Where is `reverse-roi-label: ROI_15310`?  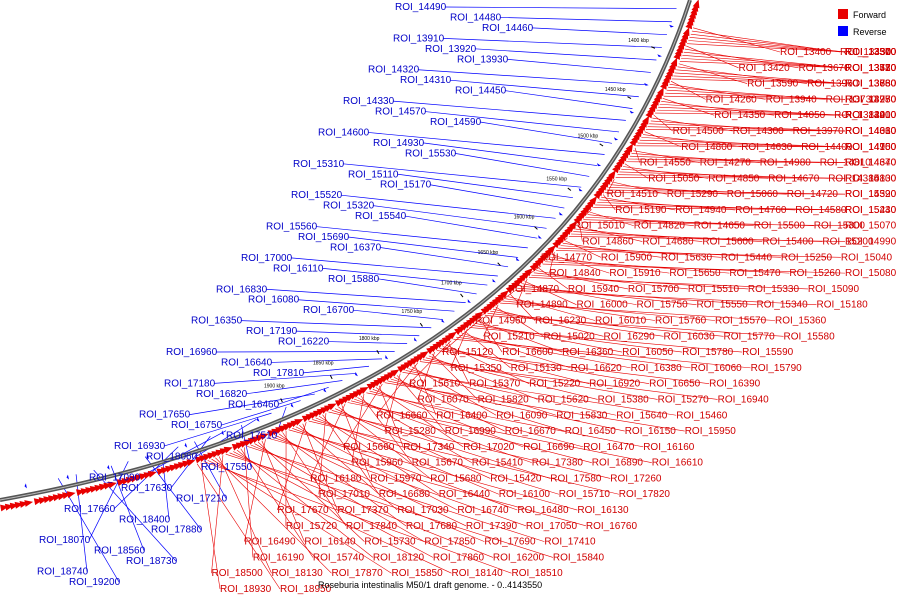 reverse-roi-label: ROI_15310 is located at coordinates (319, 164).